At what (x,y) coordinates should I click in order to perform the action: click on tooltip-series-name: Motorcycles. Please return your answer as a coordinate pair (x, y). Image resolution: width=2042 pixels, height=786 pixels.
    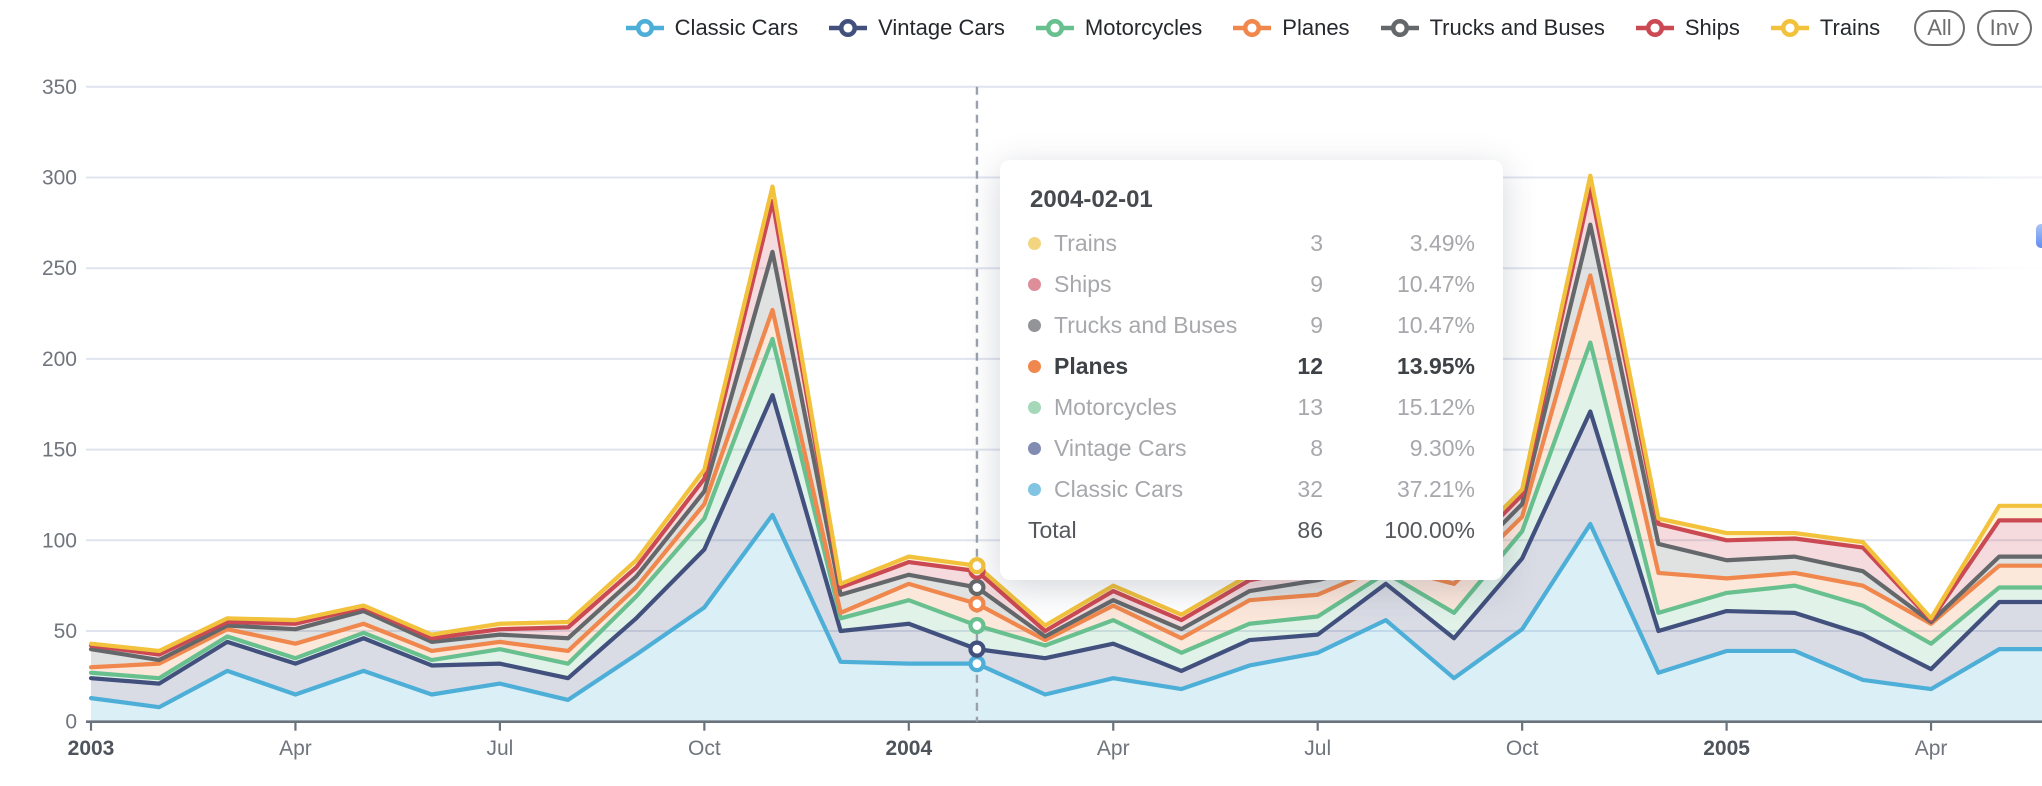
    Looking at the image, I should click on (1115, 407).